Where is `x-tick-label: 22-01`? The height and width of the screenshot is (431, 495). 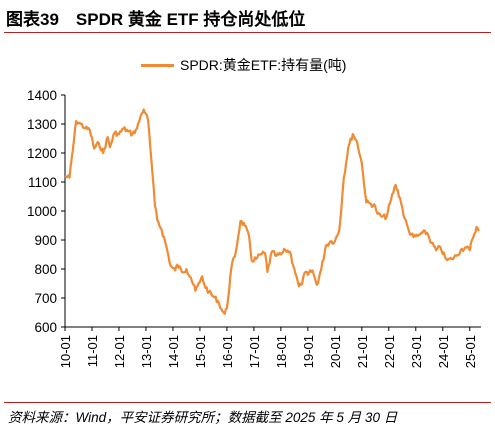 x-tick-label: 22-01 is located at coordinates (389, 351).